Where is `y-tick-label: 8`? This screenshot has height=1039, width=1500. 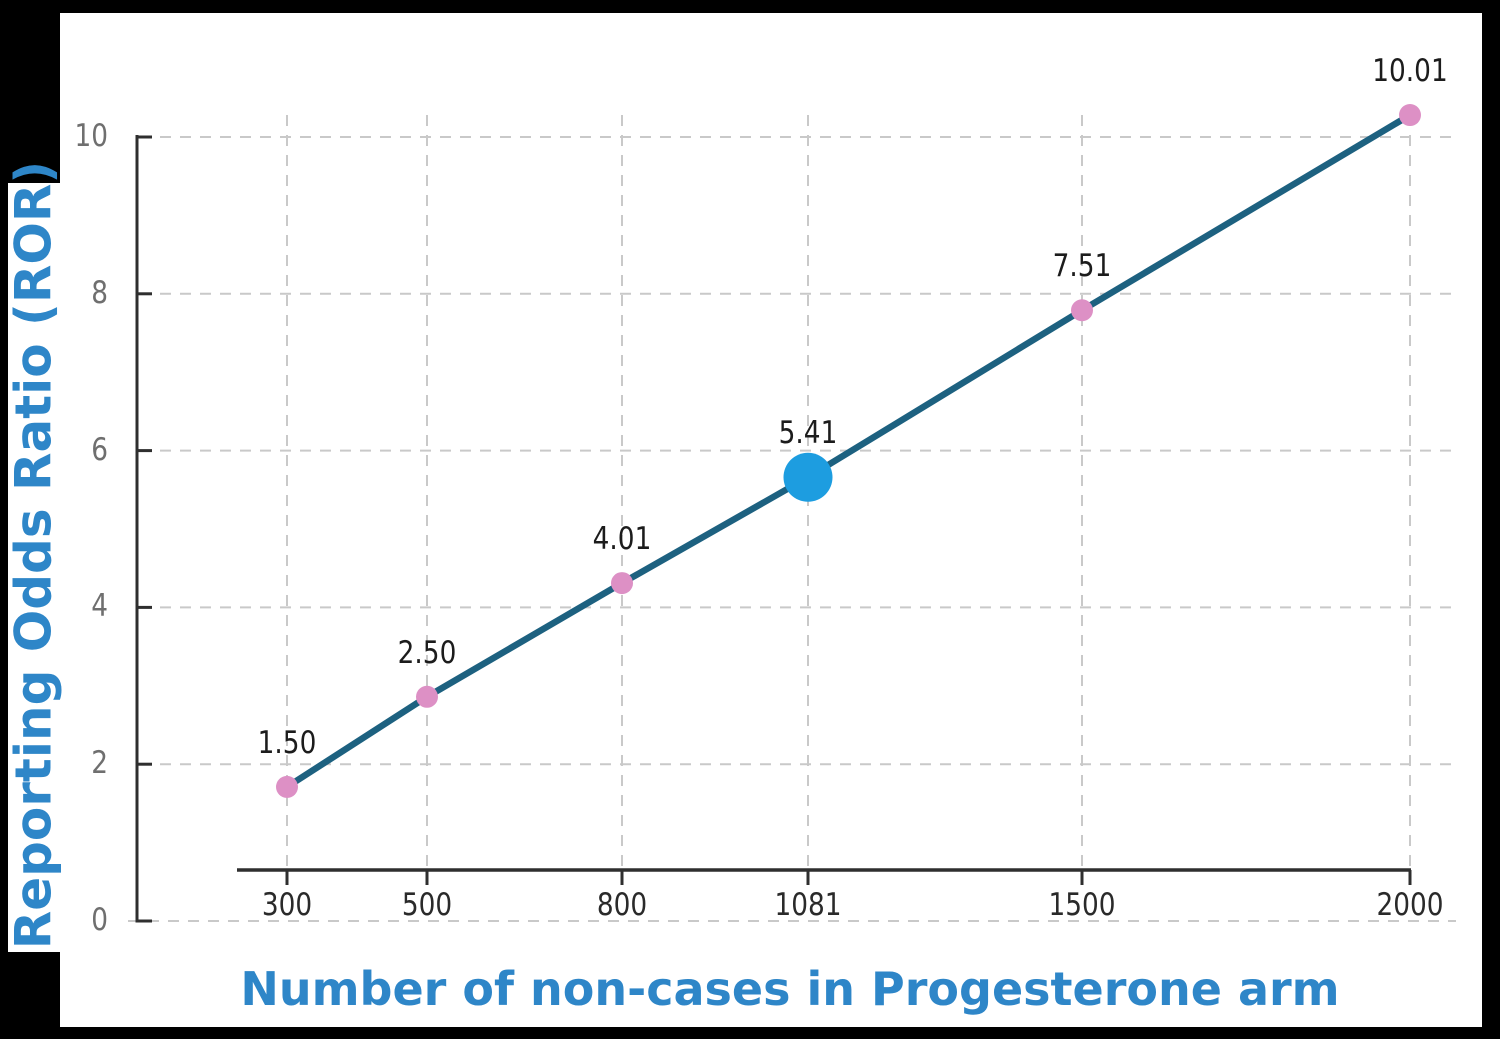
y-tick-label: 8 is located at coordinates (99, 292).